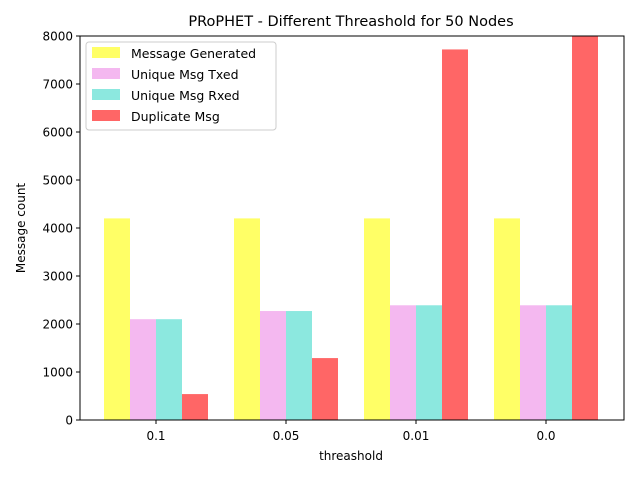 Image resolution: width=640 pixels, height=478 pixels. What do you see at coordinates (351, 456) in the screenshot?
I see `x-axis-title: threashold` at bounding box center [351, 456].